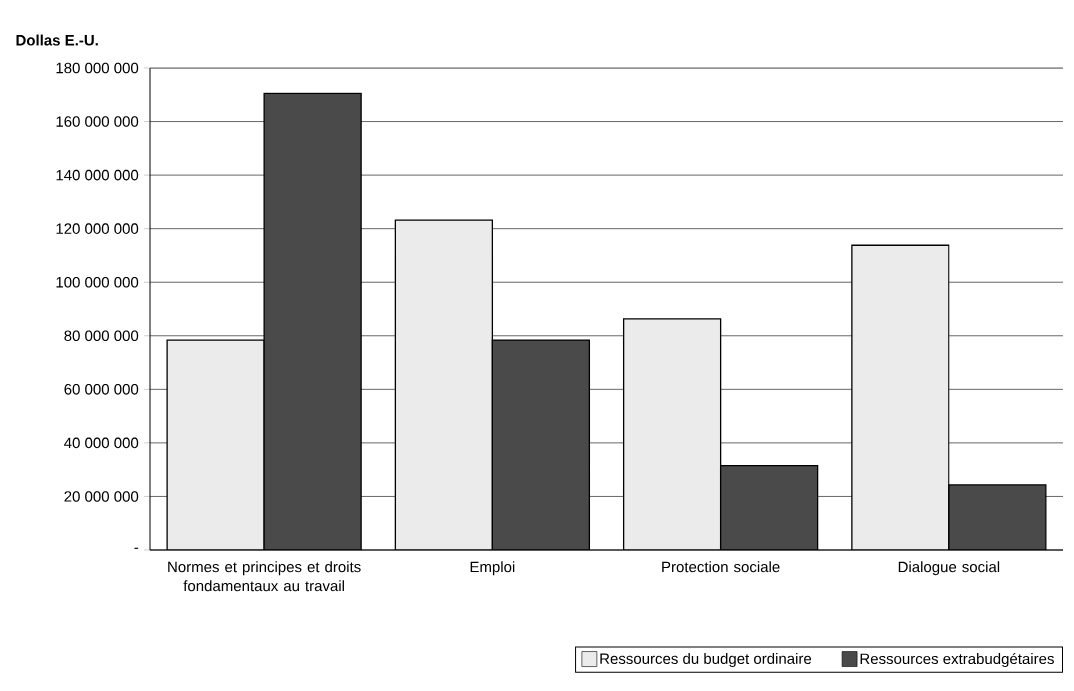 The width and height of the screenshot is (1074, 691). I want to click on x-tick-label: Protection sociale, so click(721, 567).